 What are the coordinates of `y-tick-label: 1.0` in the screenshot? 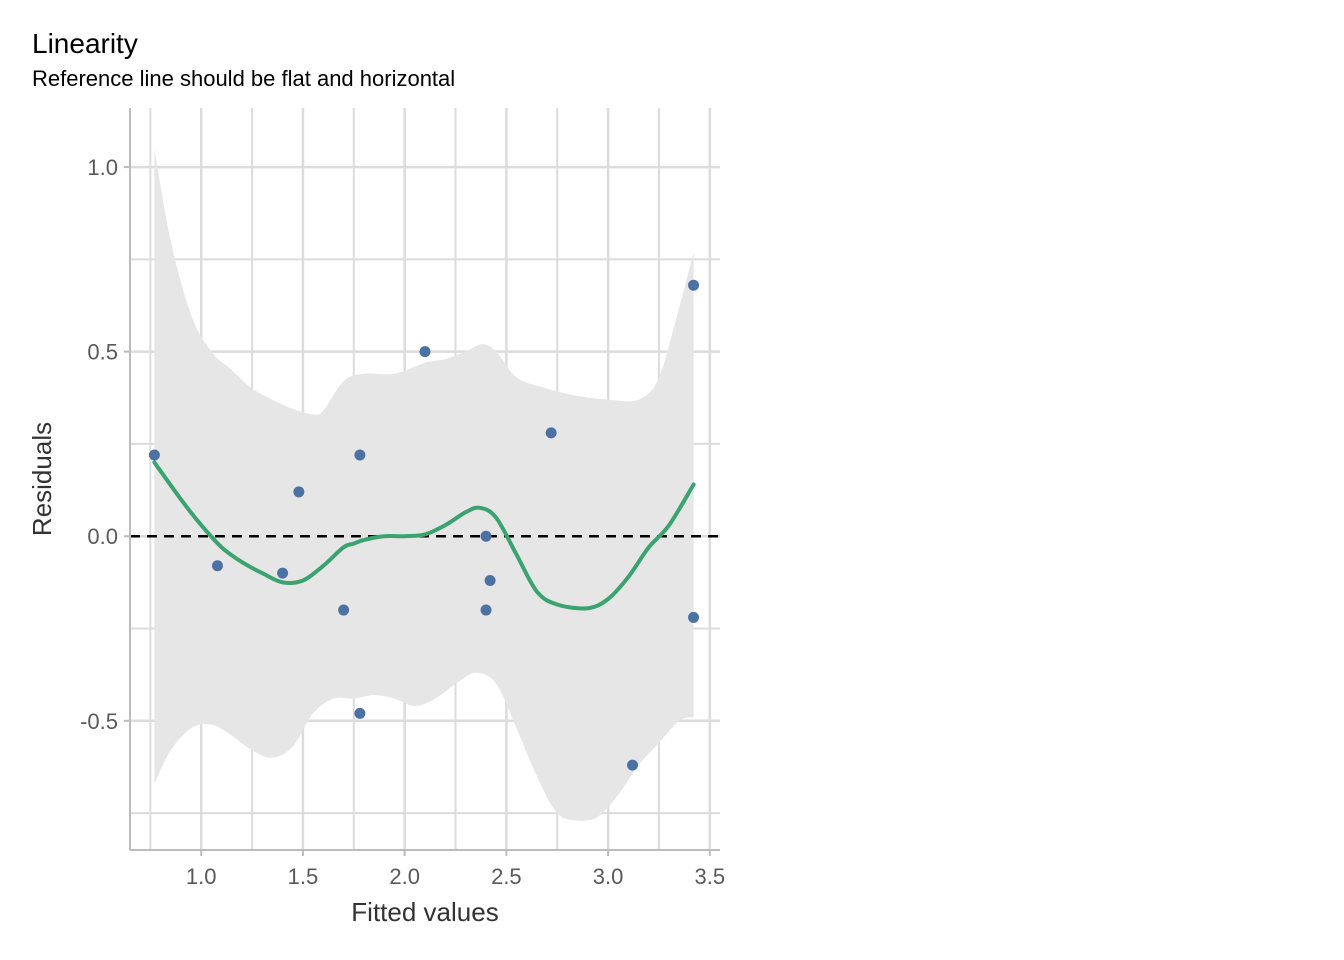 It's located at (102, 167).